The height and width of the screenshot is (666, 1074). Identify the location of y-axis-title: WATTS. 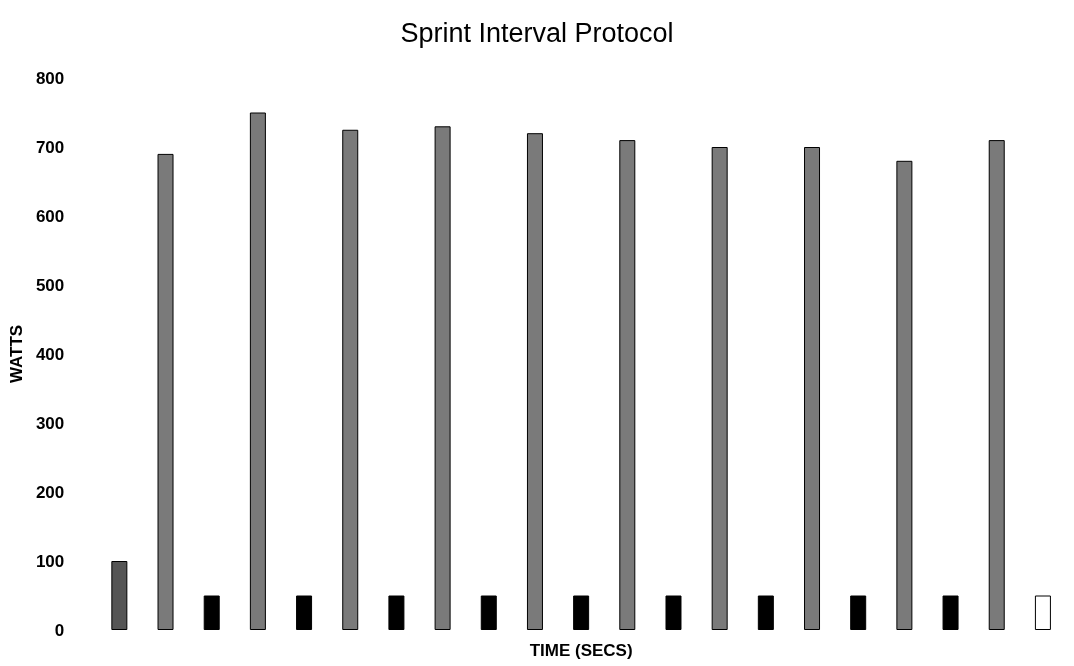
(16, 354).